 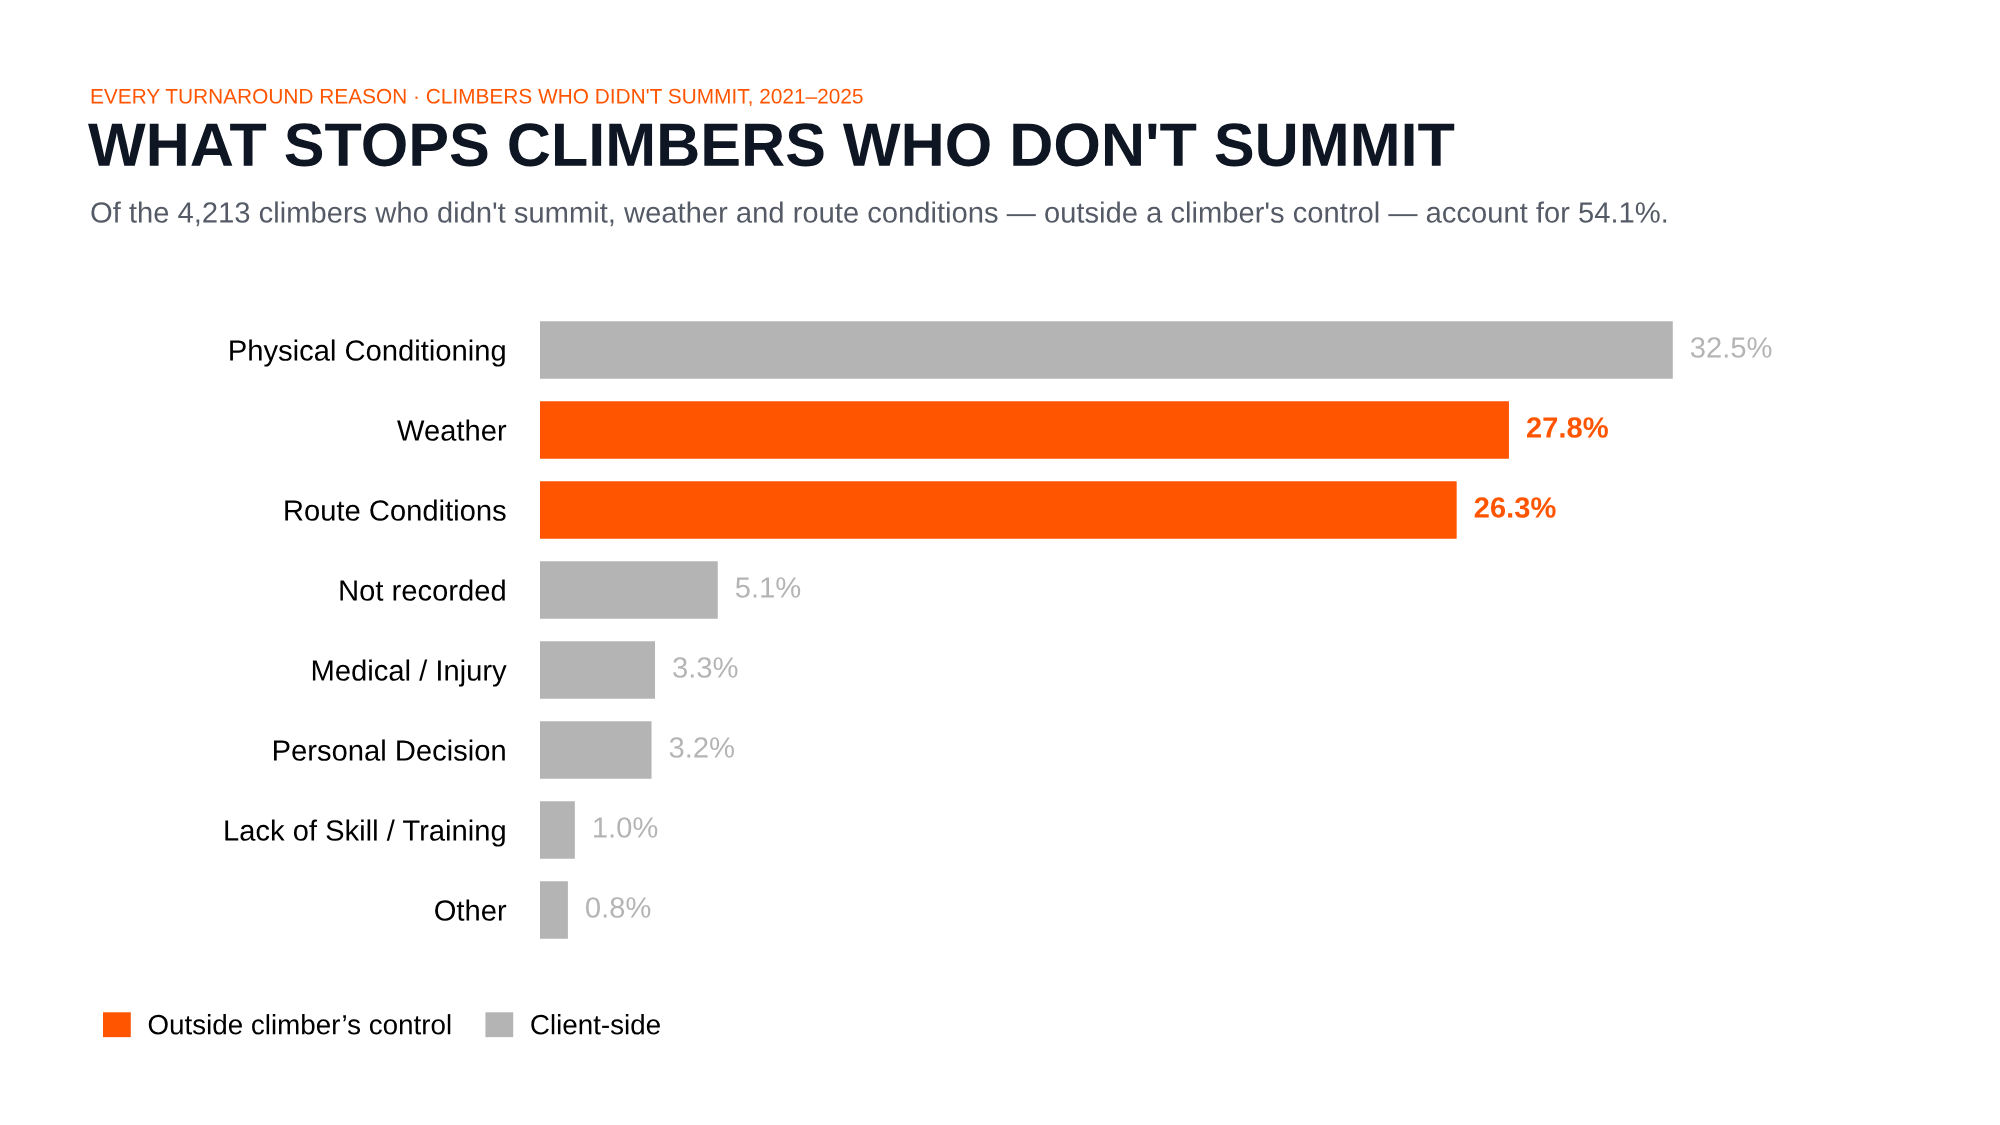 What do you see at coordinates (471, 910) in the screenshot?
I see `y-tick-label: Other` at bounding box center [471, 910].